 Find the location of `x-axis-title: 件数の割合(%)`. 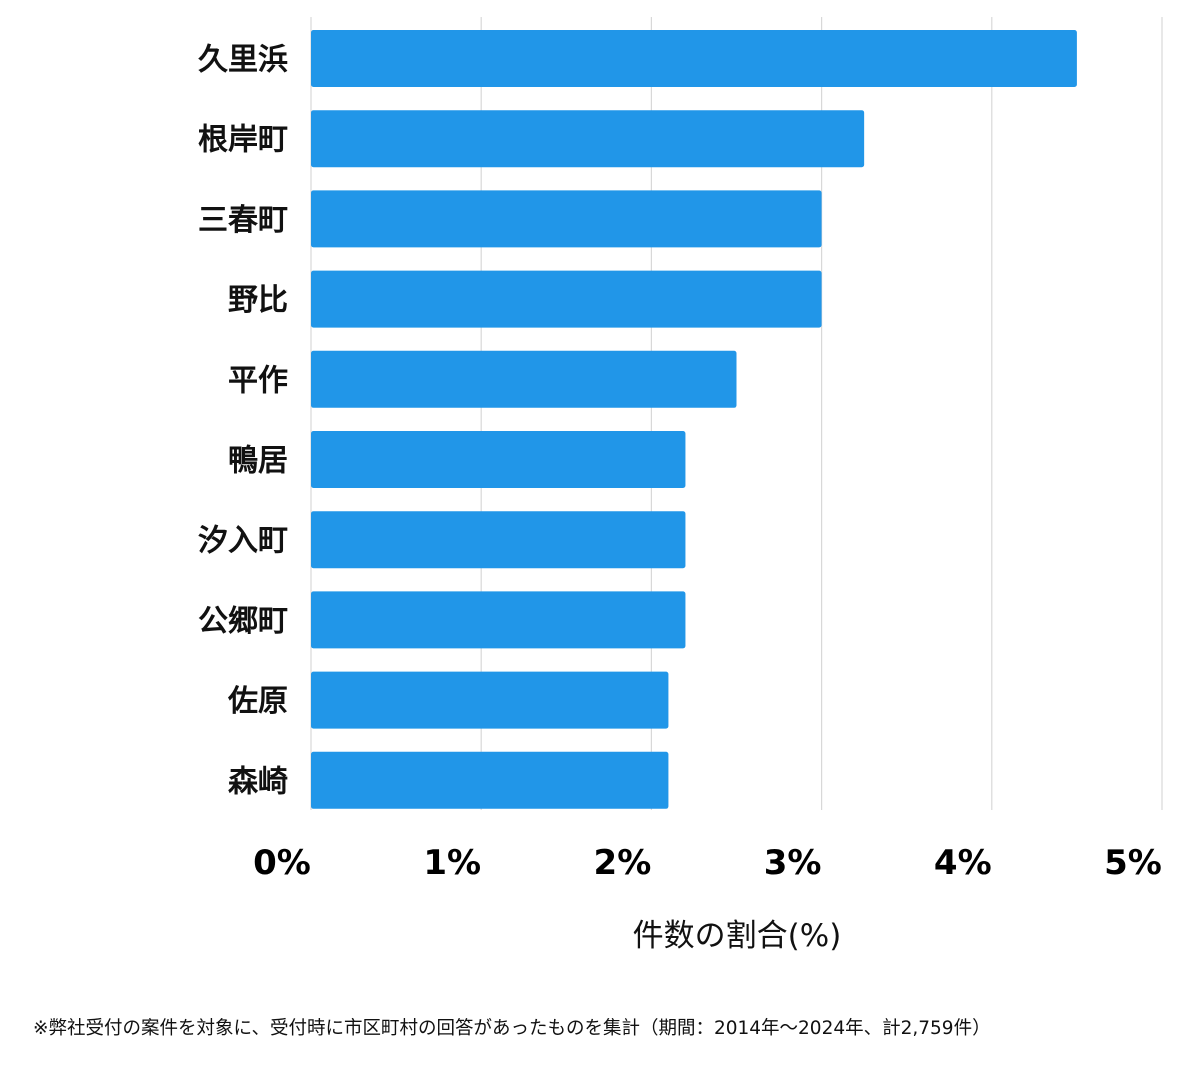

x-axis-title: 件数の割合(%) is located at coordinates (737, 936).